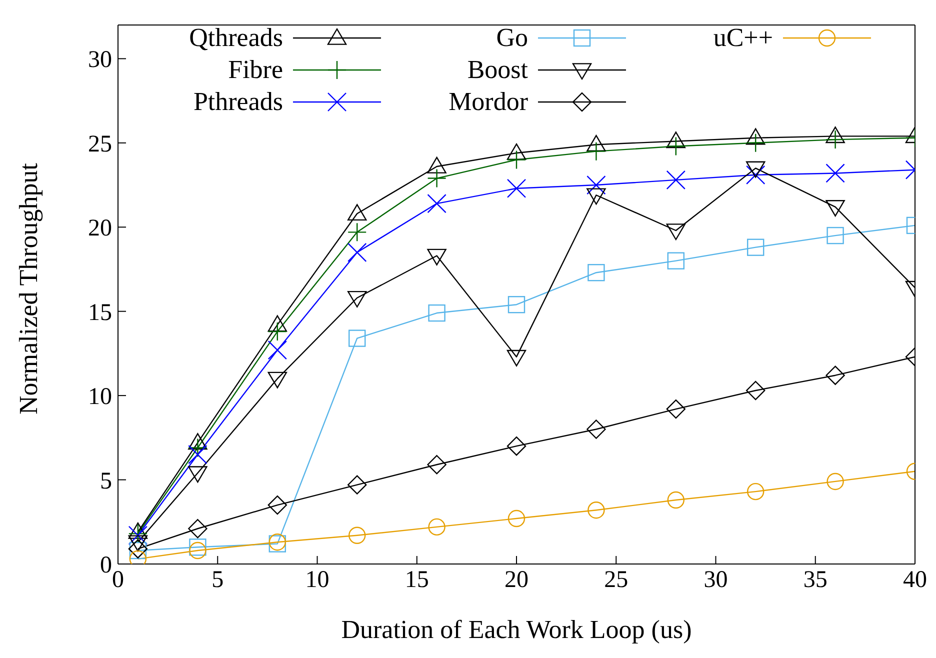  I want to click on x-tick-label: 25, so click(616, 580).